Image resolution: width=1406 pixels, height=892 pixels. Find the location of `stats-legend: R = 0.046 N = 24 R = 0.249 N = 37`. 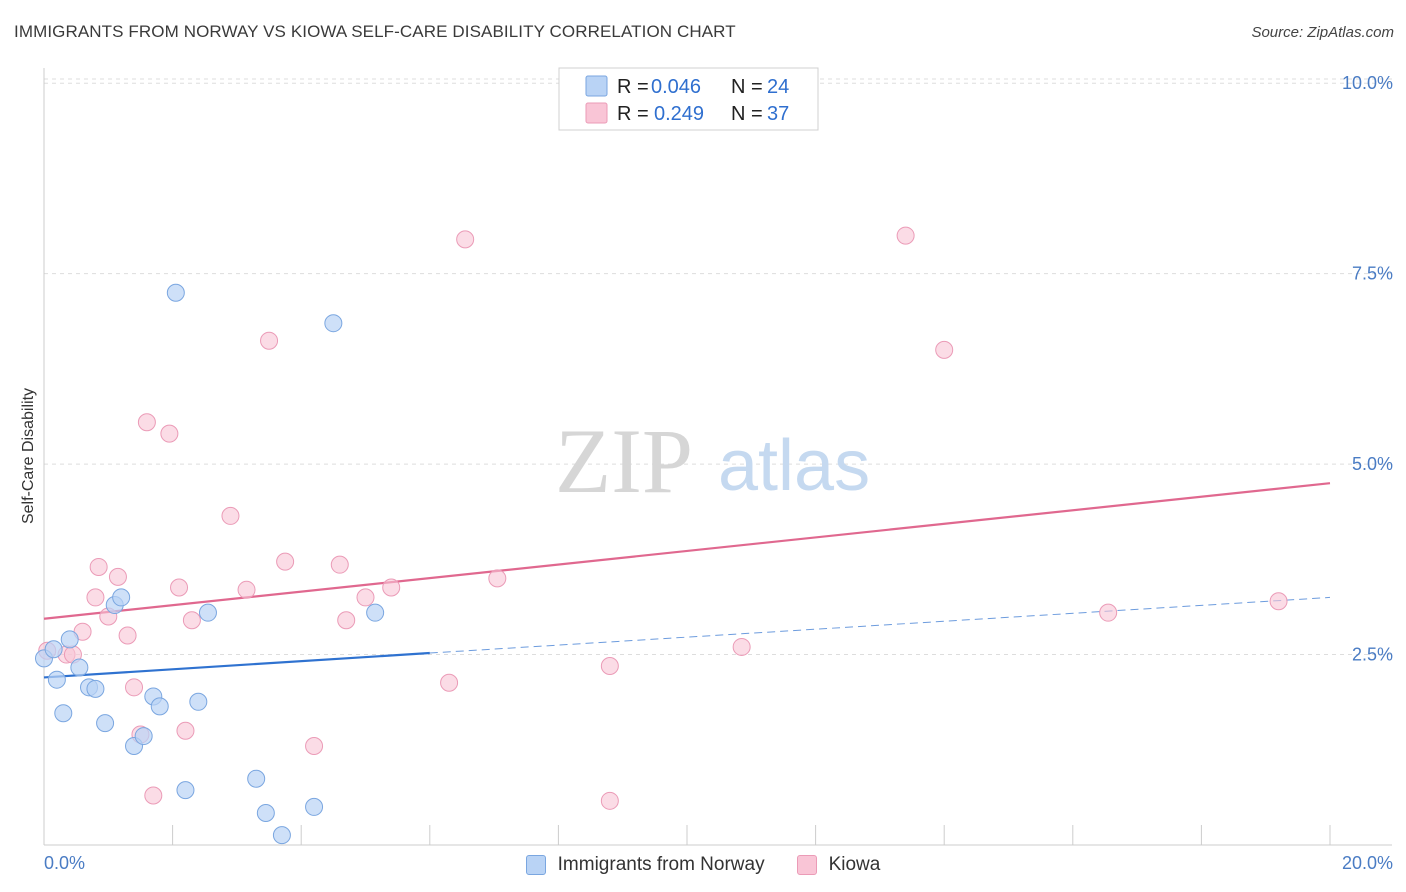

stats-legend: R = 0.046 N = 24 R = 0.249 N = 37 is located at coordinates (688, 99).